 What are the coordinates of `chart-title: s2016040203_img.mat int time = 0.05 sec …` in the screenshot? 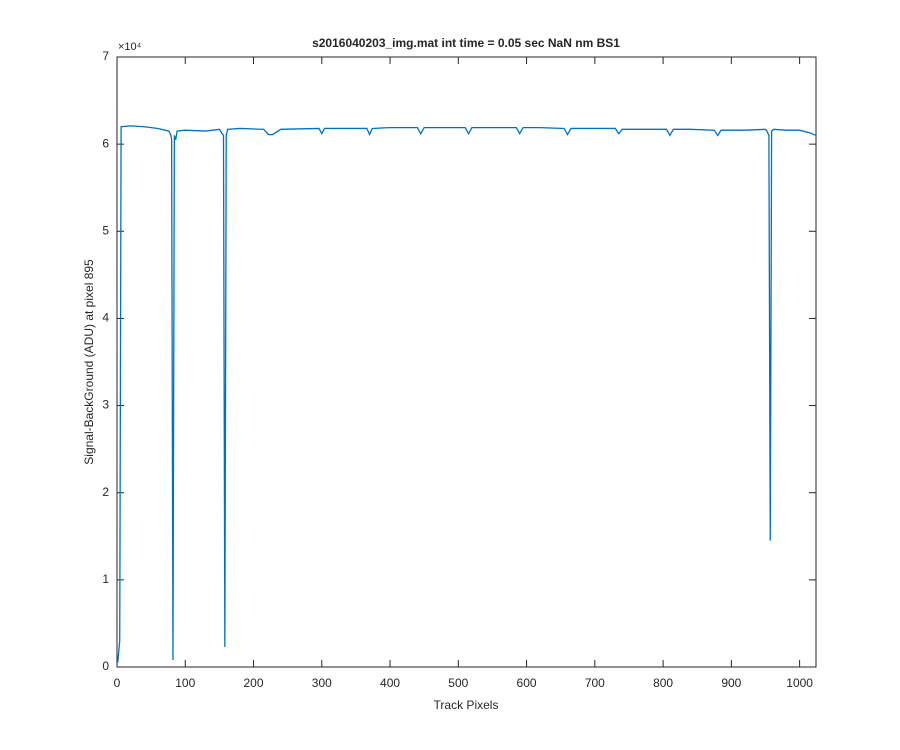 It's located at (466, 43).